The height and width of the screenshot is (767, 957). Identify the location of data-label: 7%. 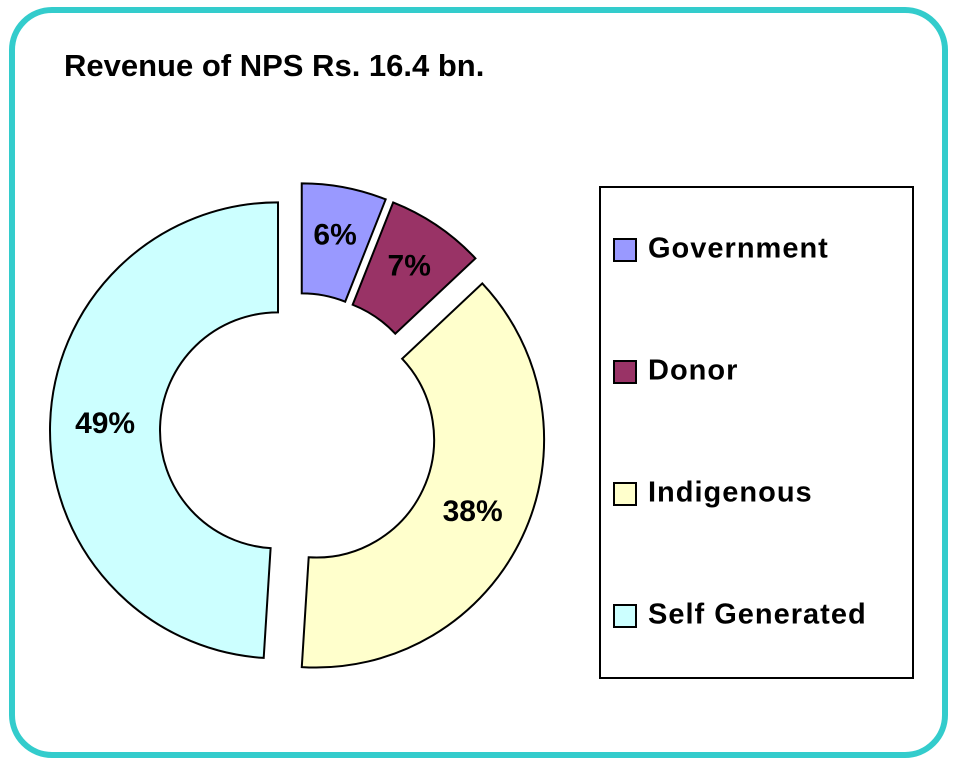
(409, 265).